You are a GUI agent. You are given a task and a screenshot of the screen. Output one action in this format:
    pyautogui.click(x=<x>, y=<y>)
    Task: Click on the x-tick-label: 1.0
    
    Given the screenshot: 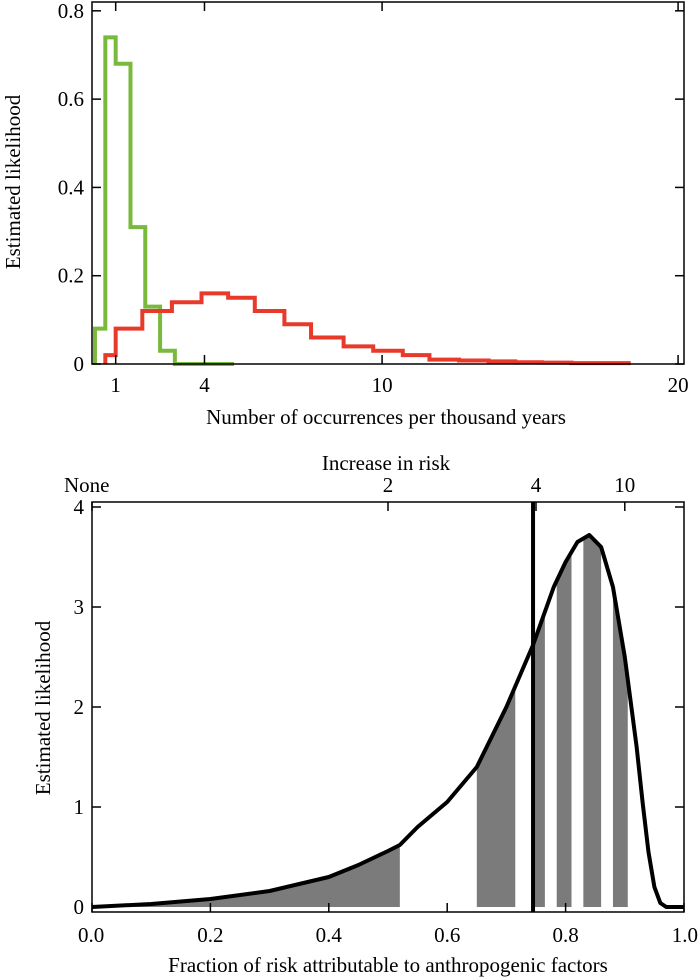 What is the action you would take?
    pyautogui.click(x=685, y=935)
    